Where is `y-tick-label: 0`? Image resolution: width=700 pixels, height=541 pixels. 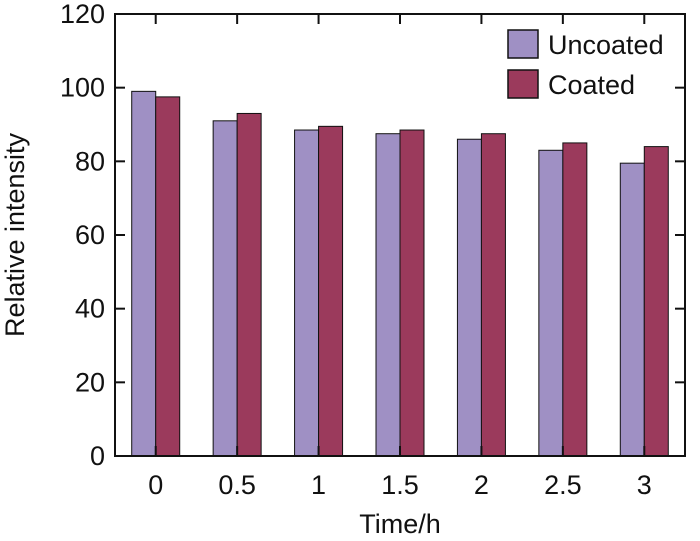 y-tick-label: 0 is located at coordinates (97, 456).